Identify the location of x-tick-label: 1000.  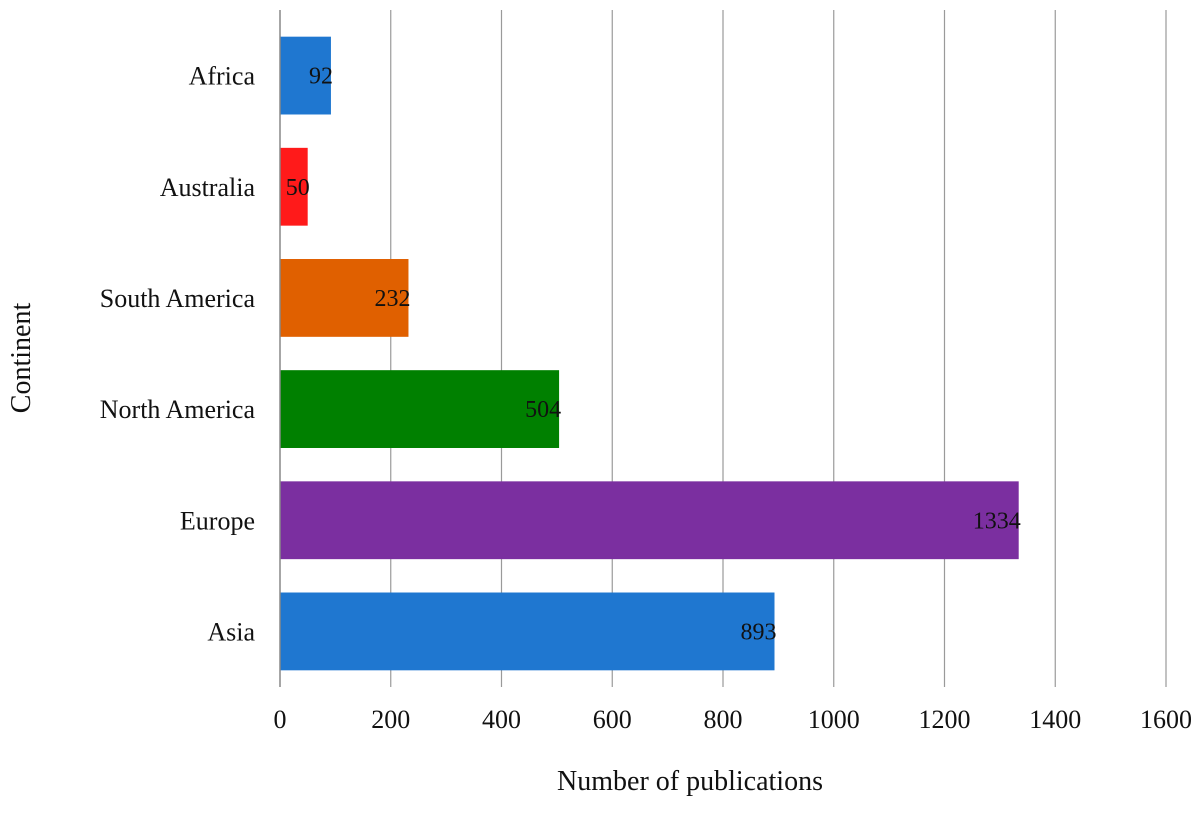
(834, 719).